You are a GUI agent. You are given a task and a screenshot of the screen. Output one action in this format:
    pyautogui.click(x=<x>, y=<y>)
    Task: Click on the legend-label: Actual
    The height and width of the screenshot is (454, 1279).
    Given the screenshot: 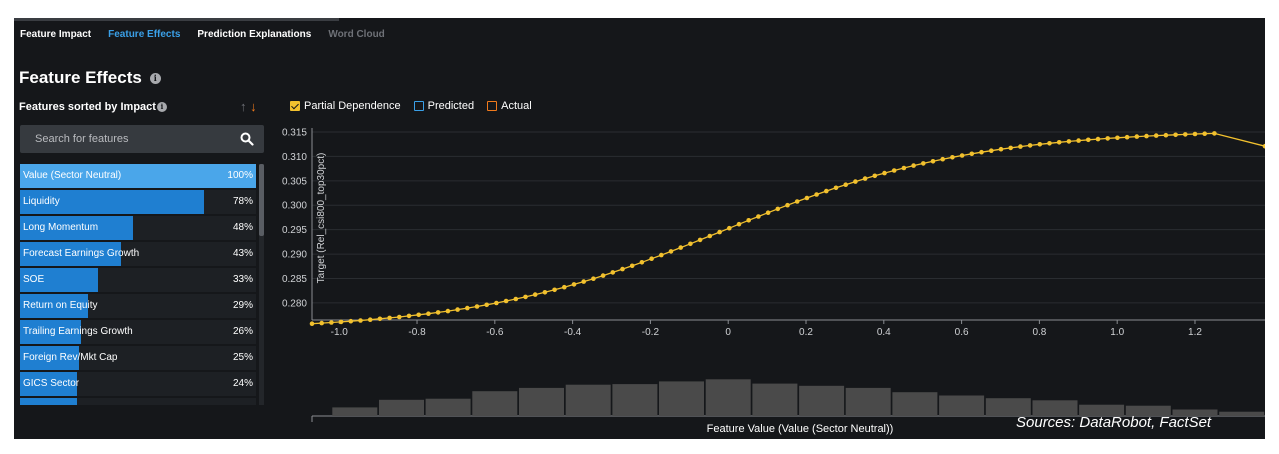 What is the action you would take?
    pyautogui.click(x=516, y=106)
    